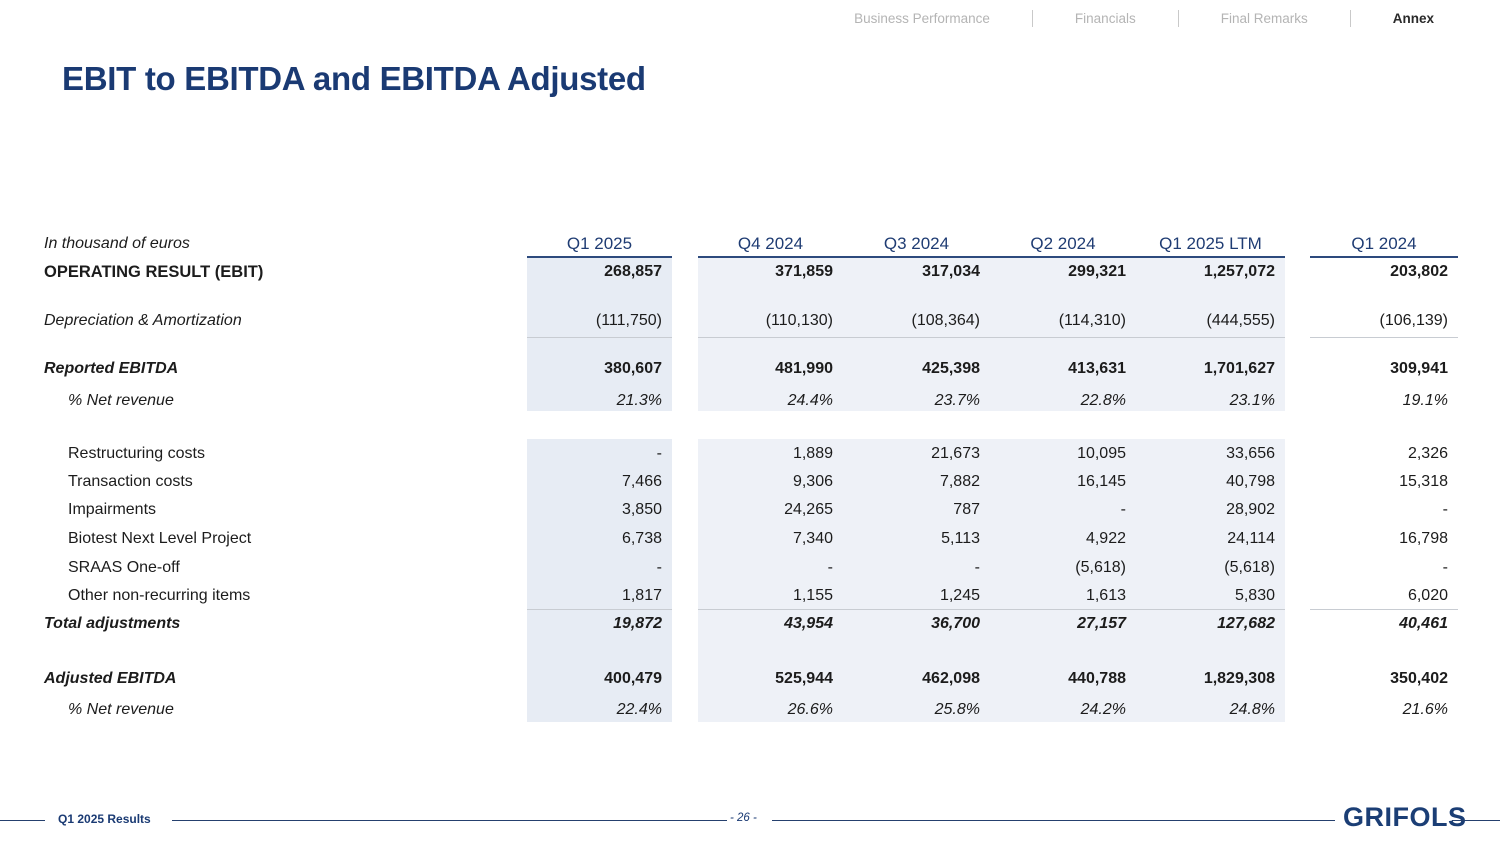 The width and height of the screenshot is (1500, 844). Describe the element at coordinates (966, 509) in the screenshot. I see `table-cell: 787` at that location.